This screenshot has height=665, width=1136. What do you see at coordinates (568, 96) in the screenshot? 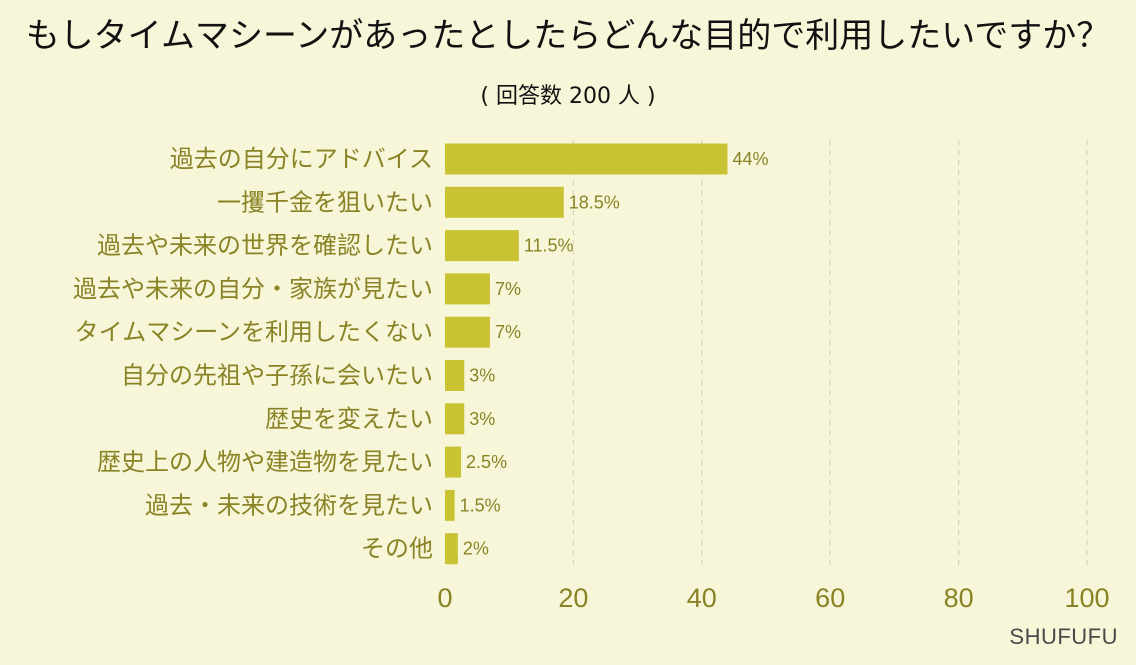
I see `chart-subtitle: ( 回答数 200 人 )` at bounding box center [568, 96].